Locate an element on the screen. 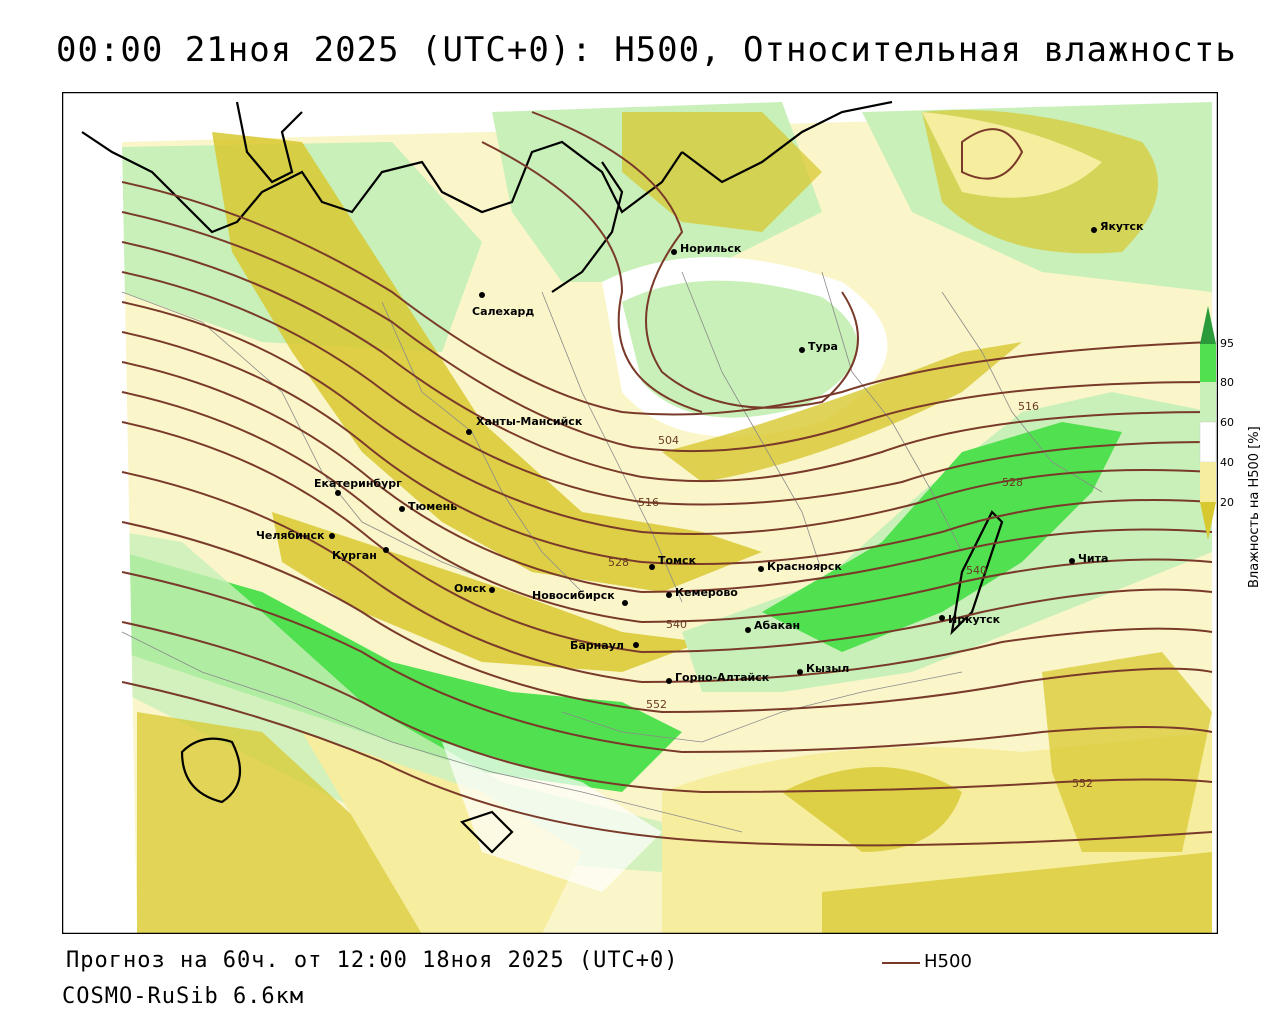  svg-text: Якутск is located at coordinates (1122, 226).